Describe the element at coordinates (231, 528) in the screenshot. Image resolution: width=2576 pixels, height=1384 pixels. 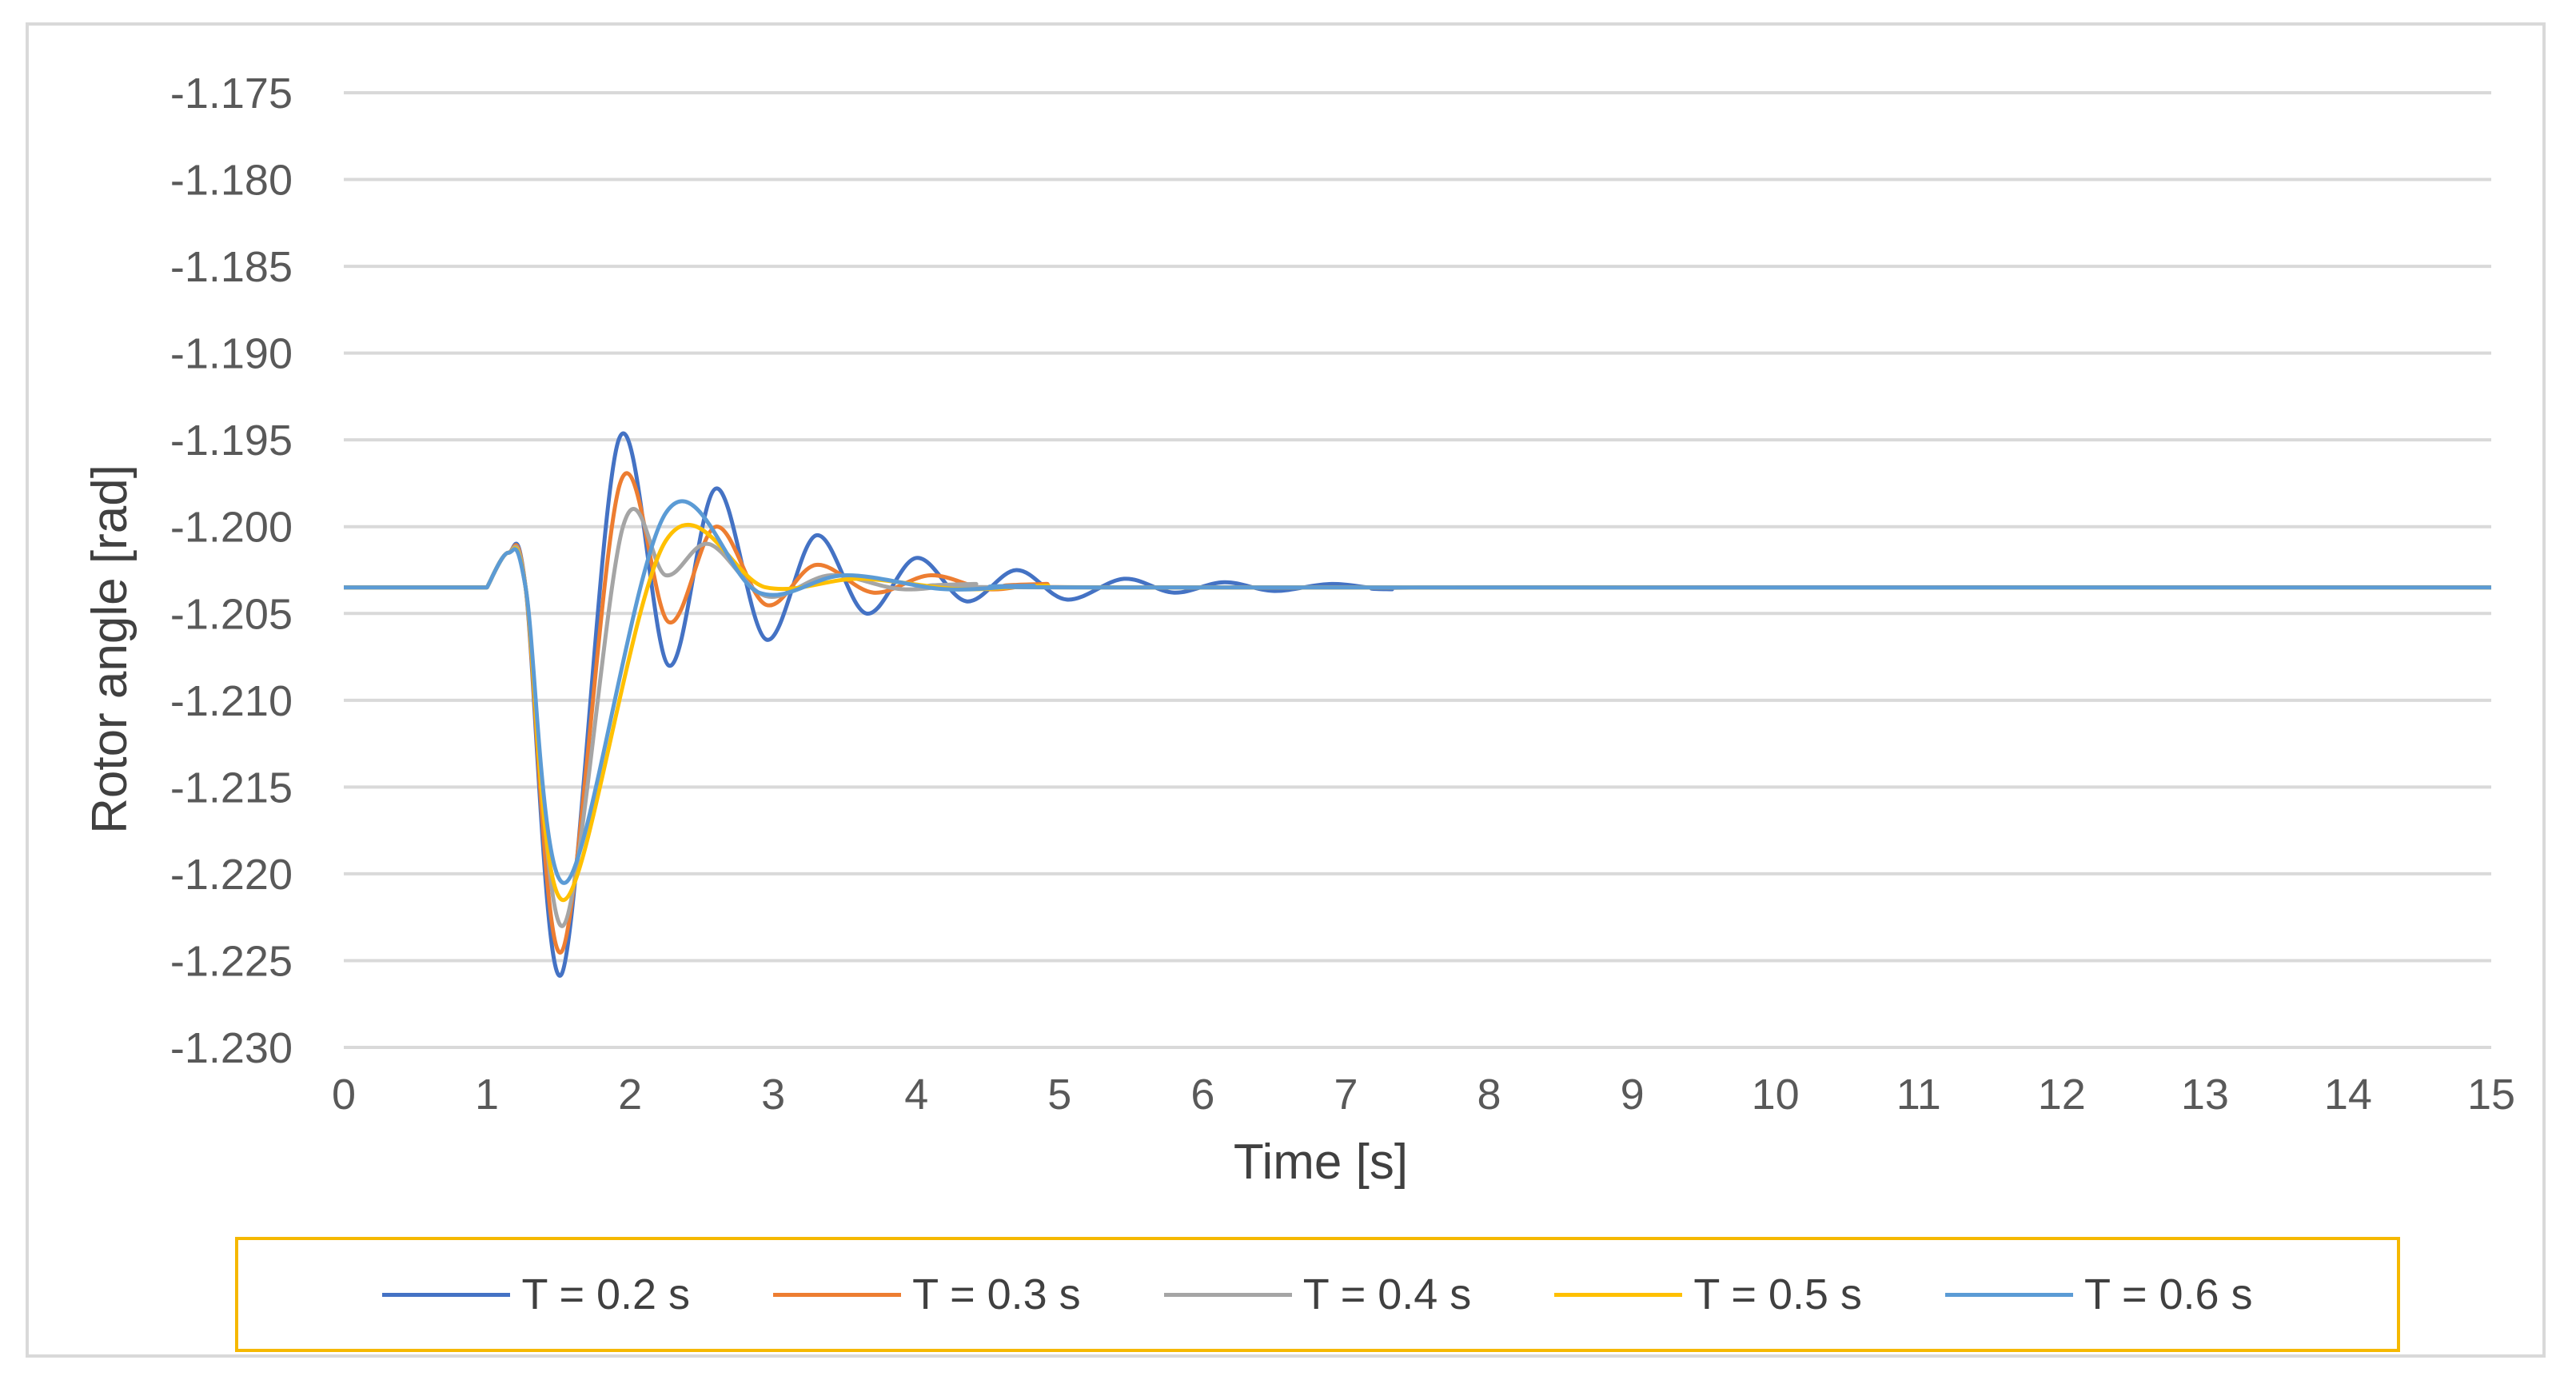
I see `y-tick-label: -1.200` at that location.